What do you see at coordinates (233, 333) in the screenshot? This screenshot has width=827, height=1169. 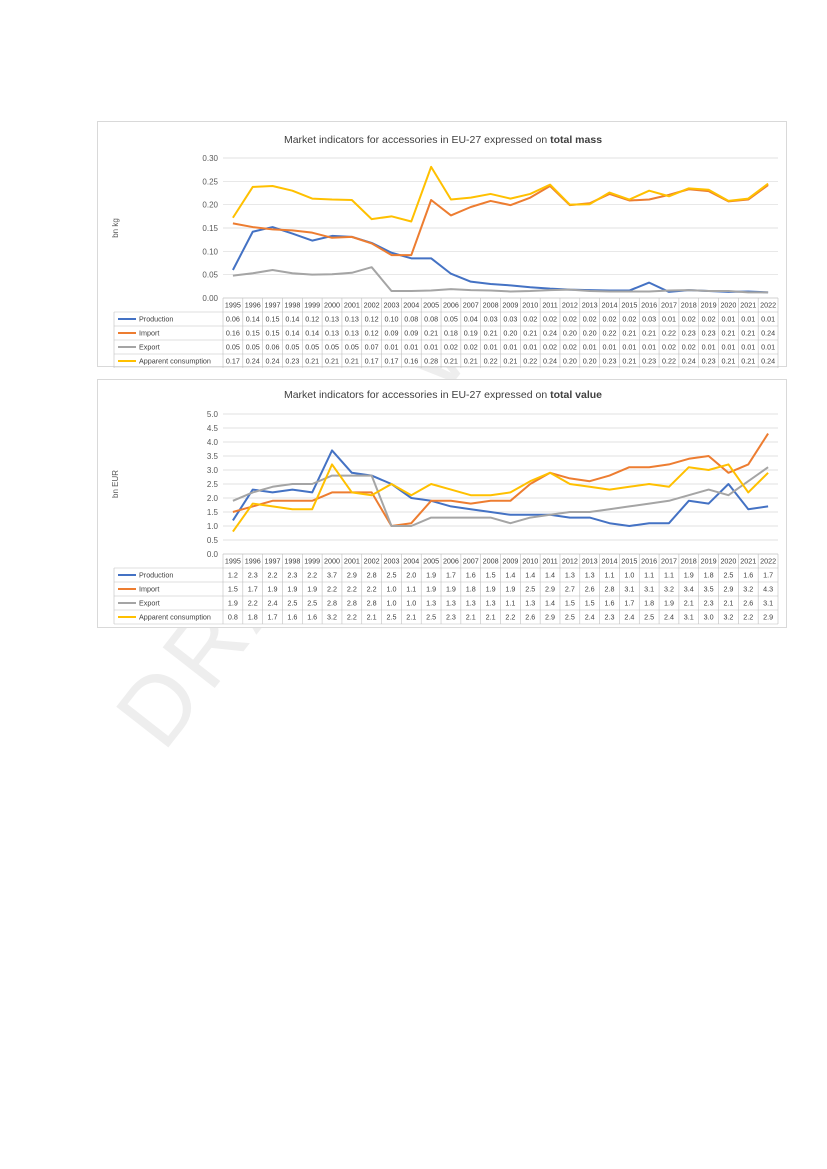 I see `data-table-value: 0.16` at bounding box center [233, 333].